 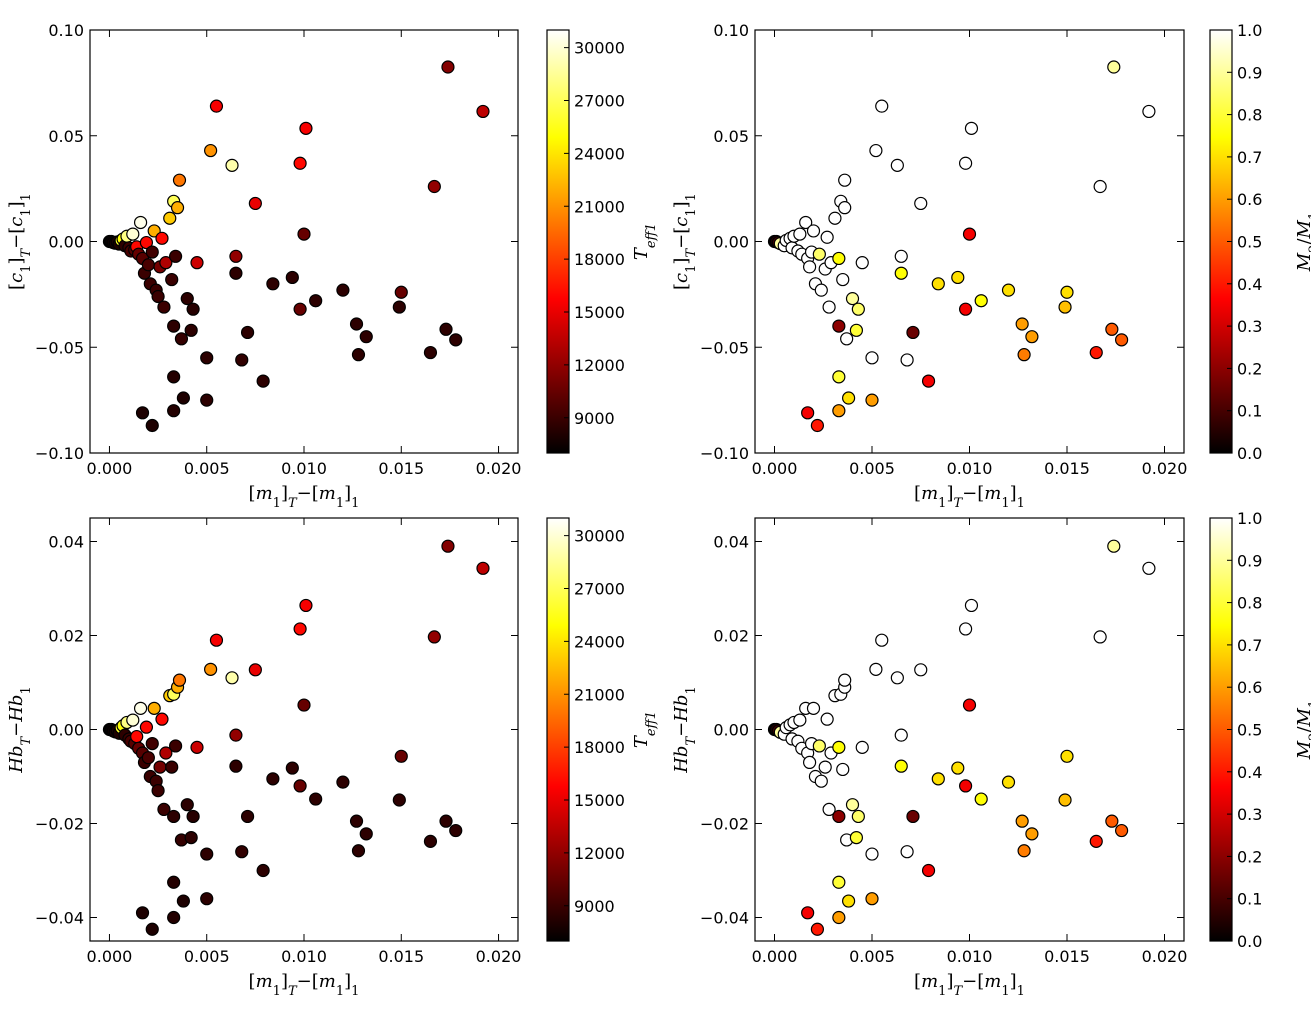 What do you see at coordinates (1249, 772) in the screenshot?
I see `colorbar-tick-label: 0.4` at bounding box center [1249, 772].